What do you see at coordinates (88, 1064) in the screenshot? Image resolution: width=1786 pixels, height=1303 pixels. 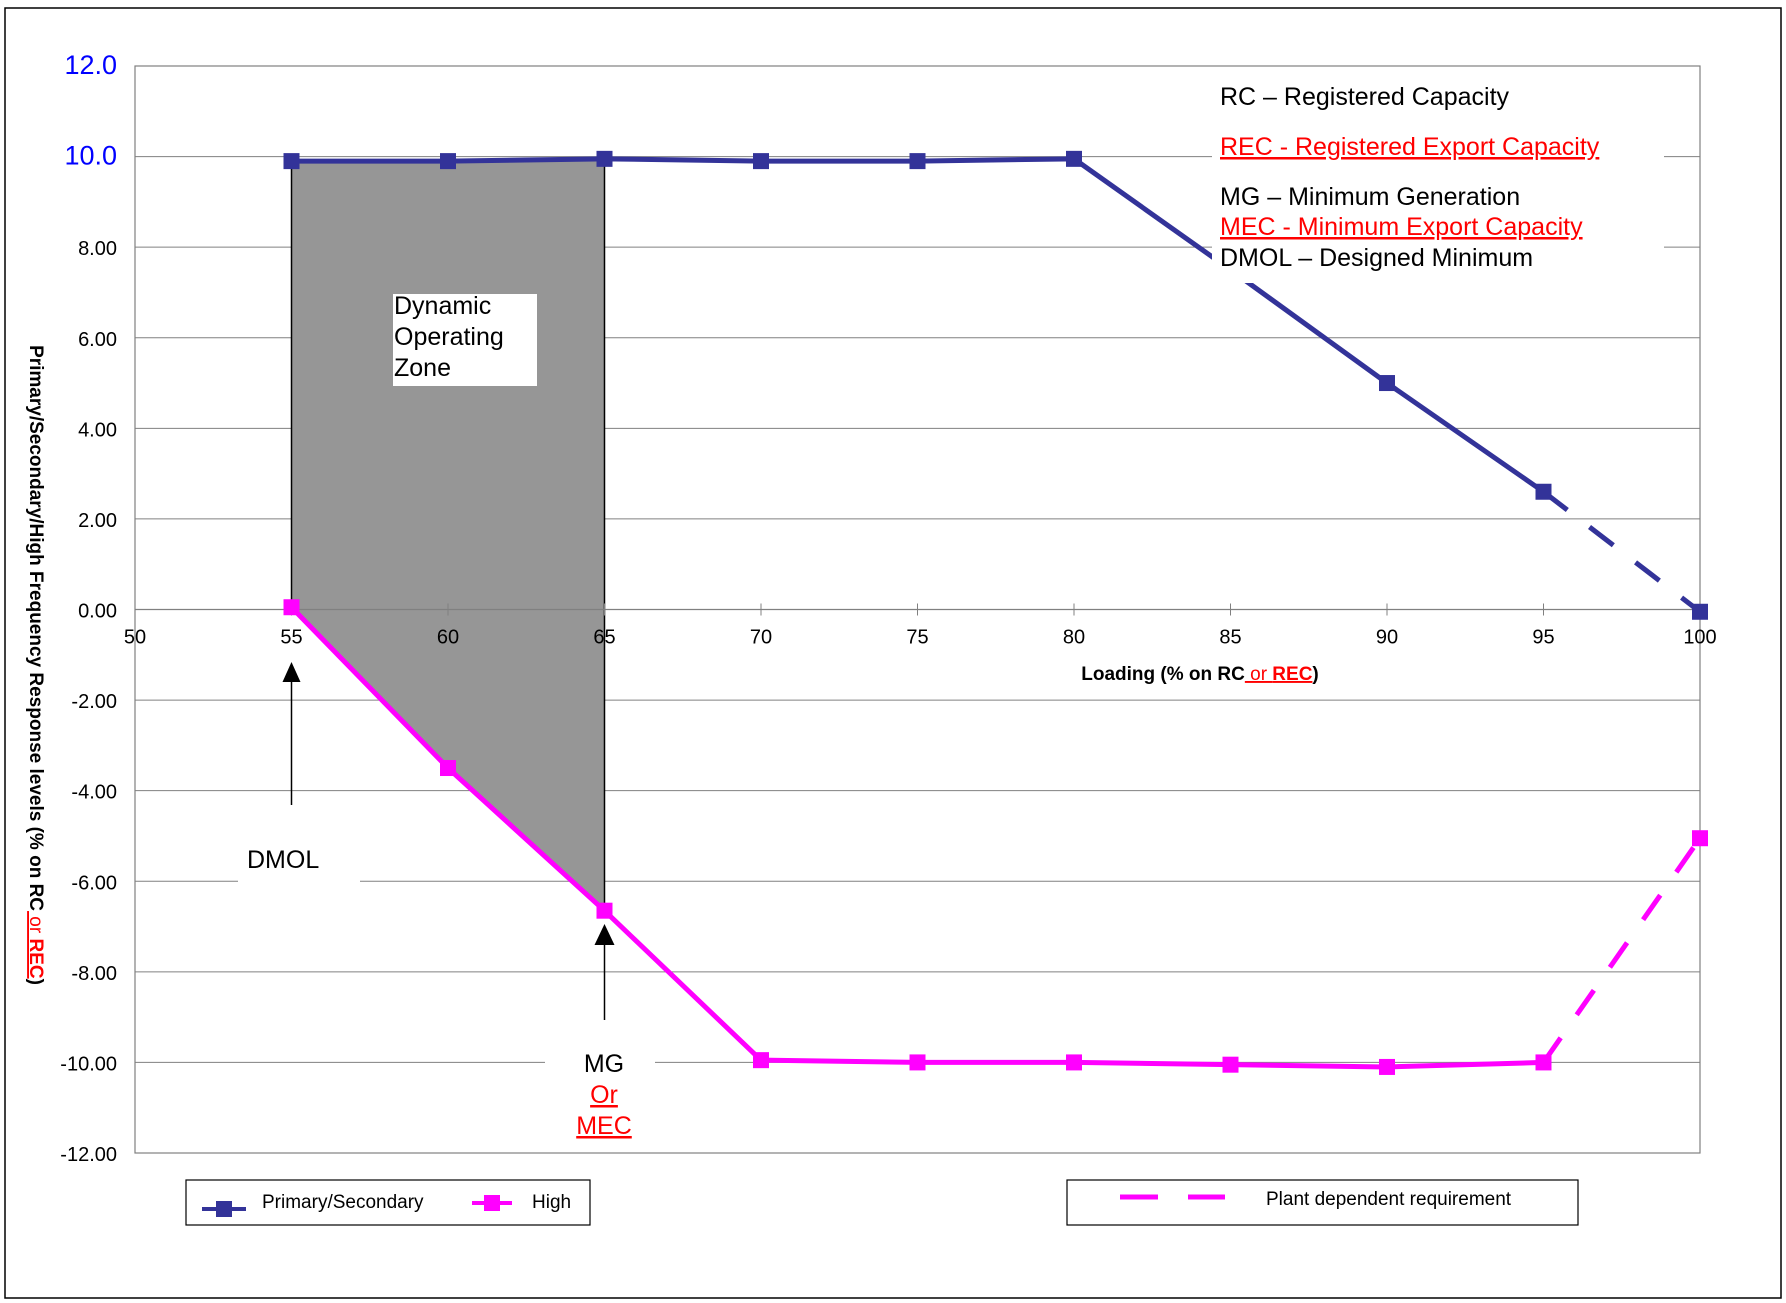 I see `y-tick-label-11: -10.00` at bounding box center [88, 1064].